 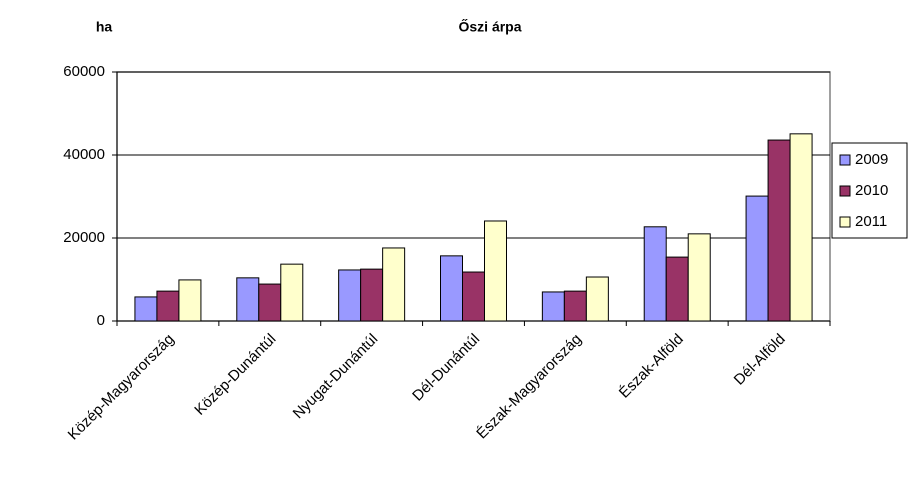 What do you see at coordinates (84, 154) in the screenshot?
I see `y-tick-label: 40000` at bounding box center [84, 154].